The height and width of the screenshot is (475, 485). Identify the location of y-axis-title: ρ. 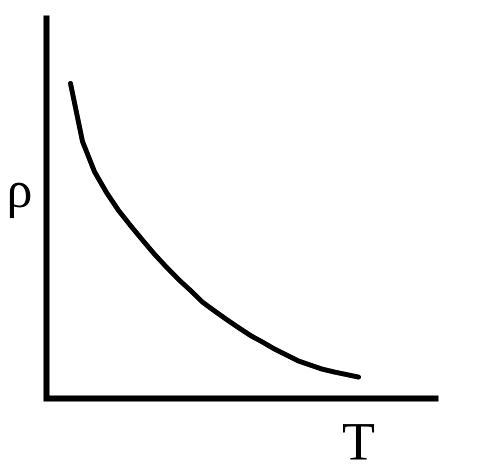
(19, 190).